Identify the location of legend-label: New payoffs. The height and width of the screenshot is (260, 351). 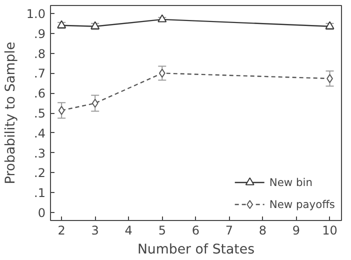
(302, 204).